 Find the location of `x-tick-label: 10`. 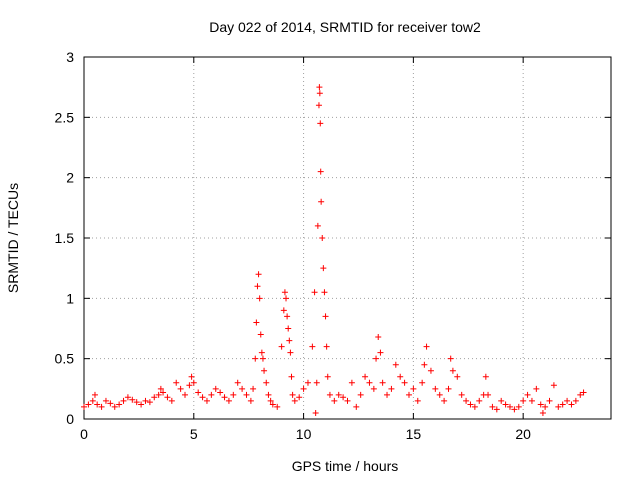

x-tick-label: 10 is located at coordinates (304, 434).